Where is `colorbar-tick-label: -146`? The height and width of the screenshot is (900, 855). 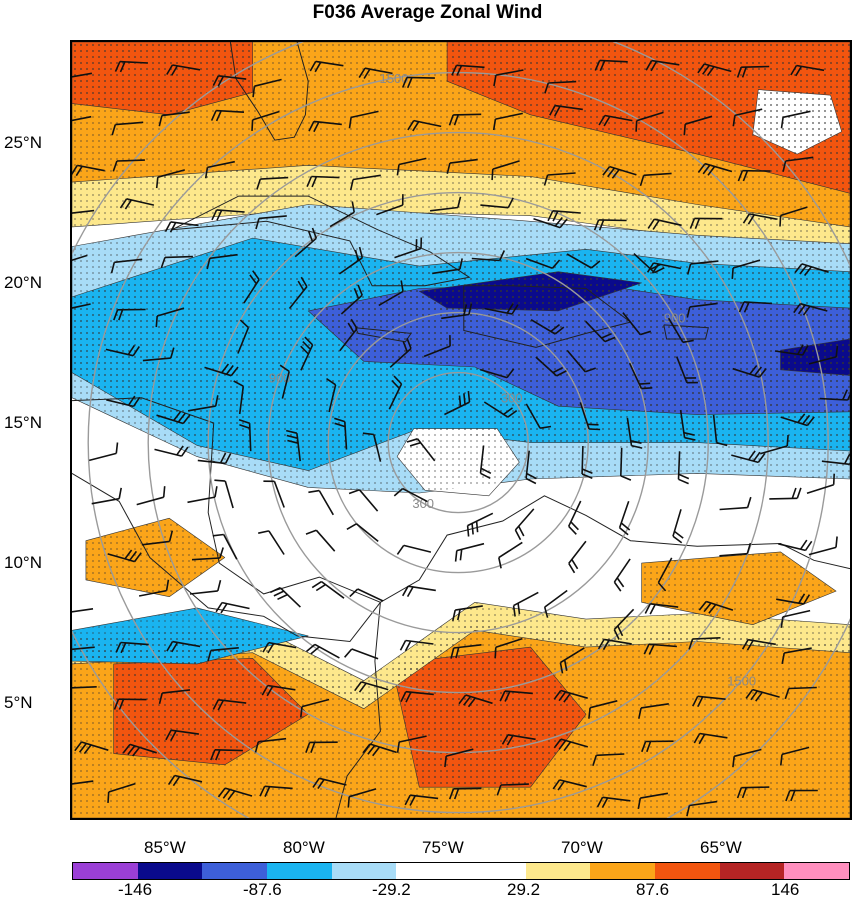 colorbar-tick-label: -146 is located at coordinates (135, 889).